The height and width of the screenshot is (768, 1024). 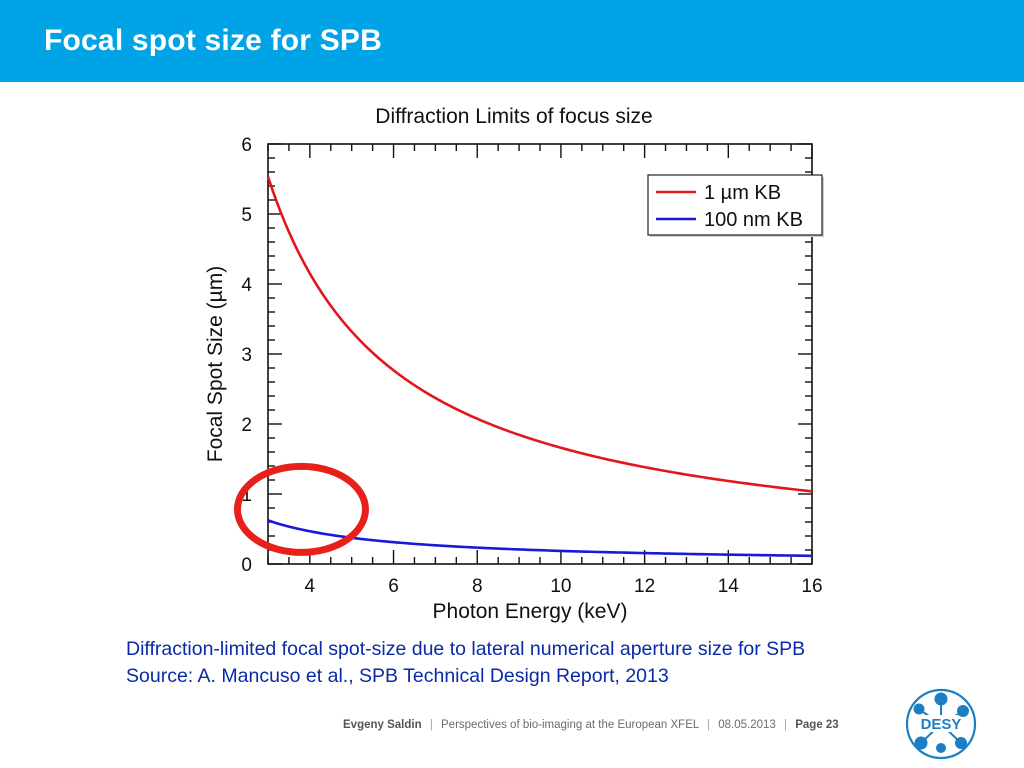 What do you see at coordinates (512, 41) in the screenshot?
I see `header-bar: Focal spot size for SPB` at bounding box center [512, 41].